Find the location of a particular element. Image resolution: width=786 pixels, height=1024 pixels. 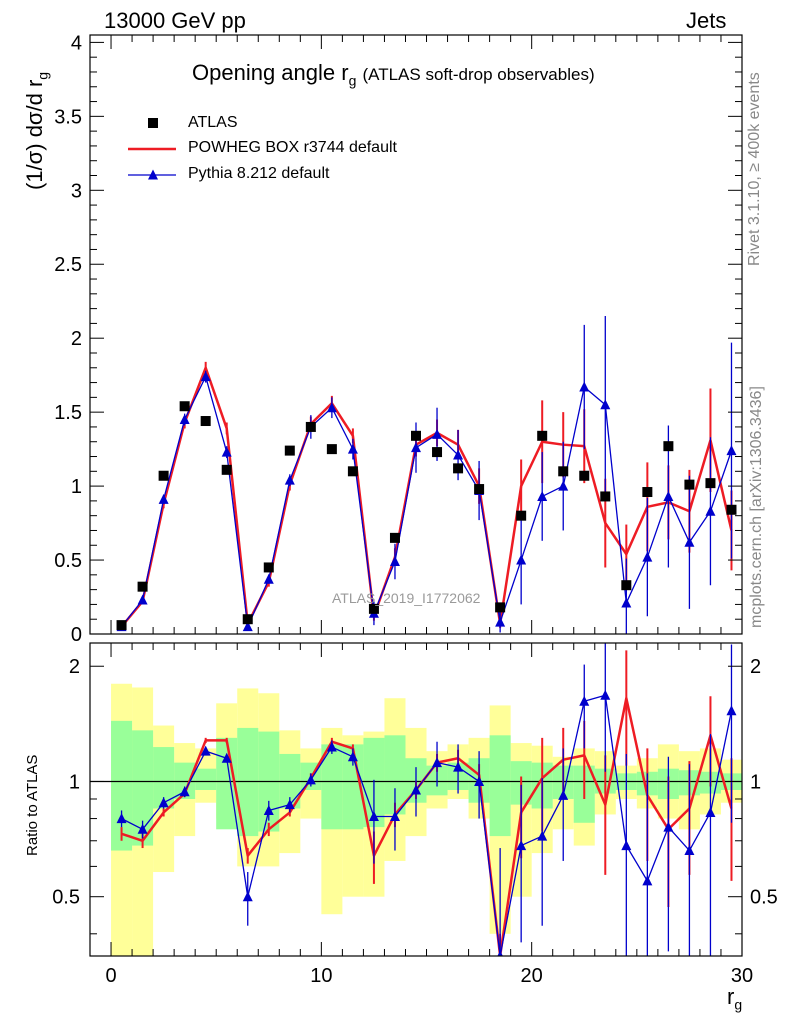

x-tick-label: 0 is located at coordinates (110, 976).